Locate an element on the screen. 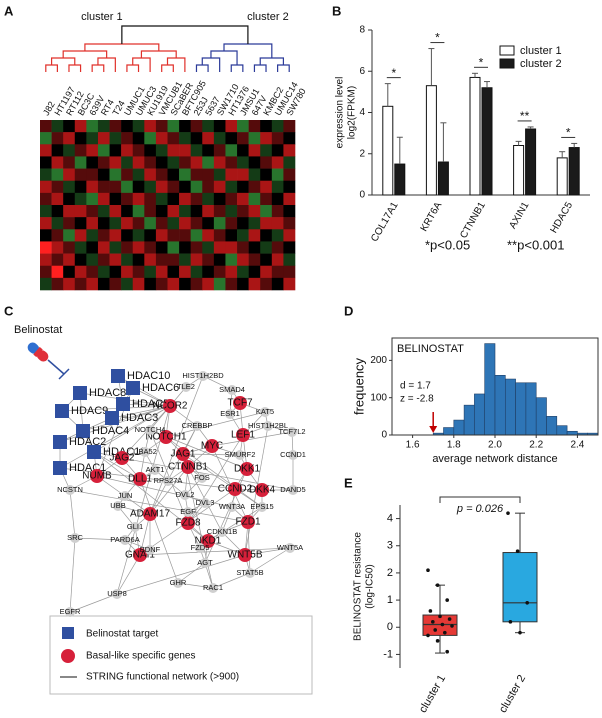 The height and width of the screenshot is (718, 602). node-label: SRC is located at coordinates (75, 537).